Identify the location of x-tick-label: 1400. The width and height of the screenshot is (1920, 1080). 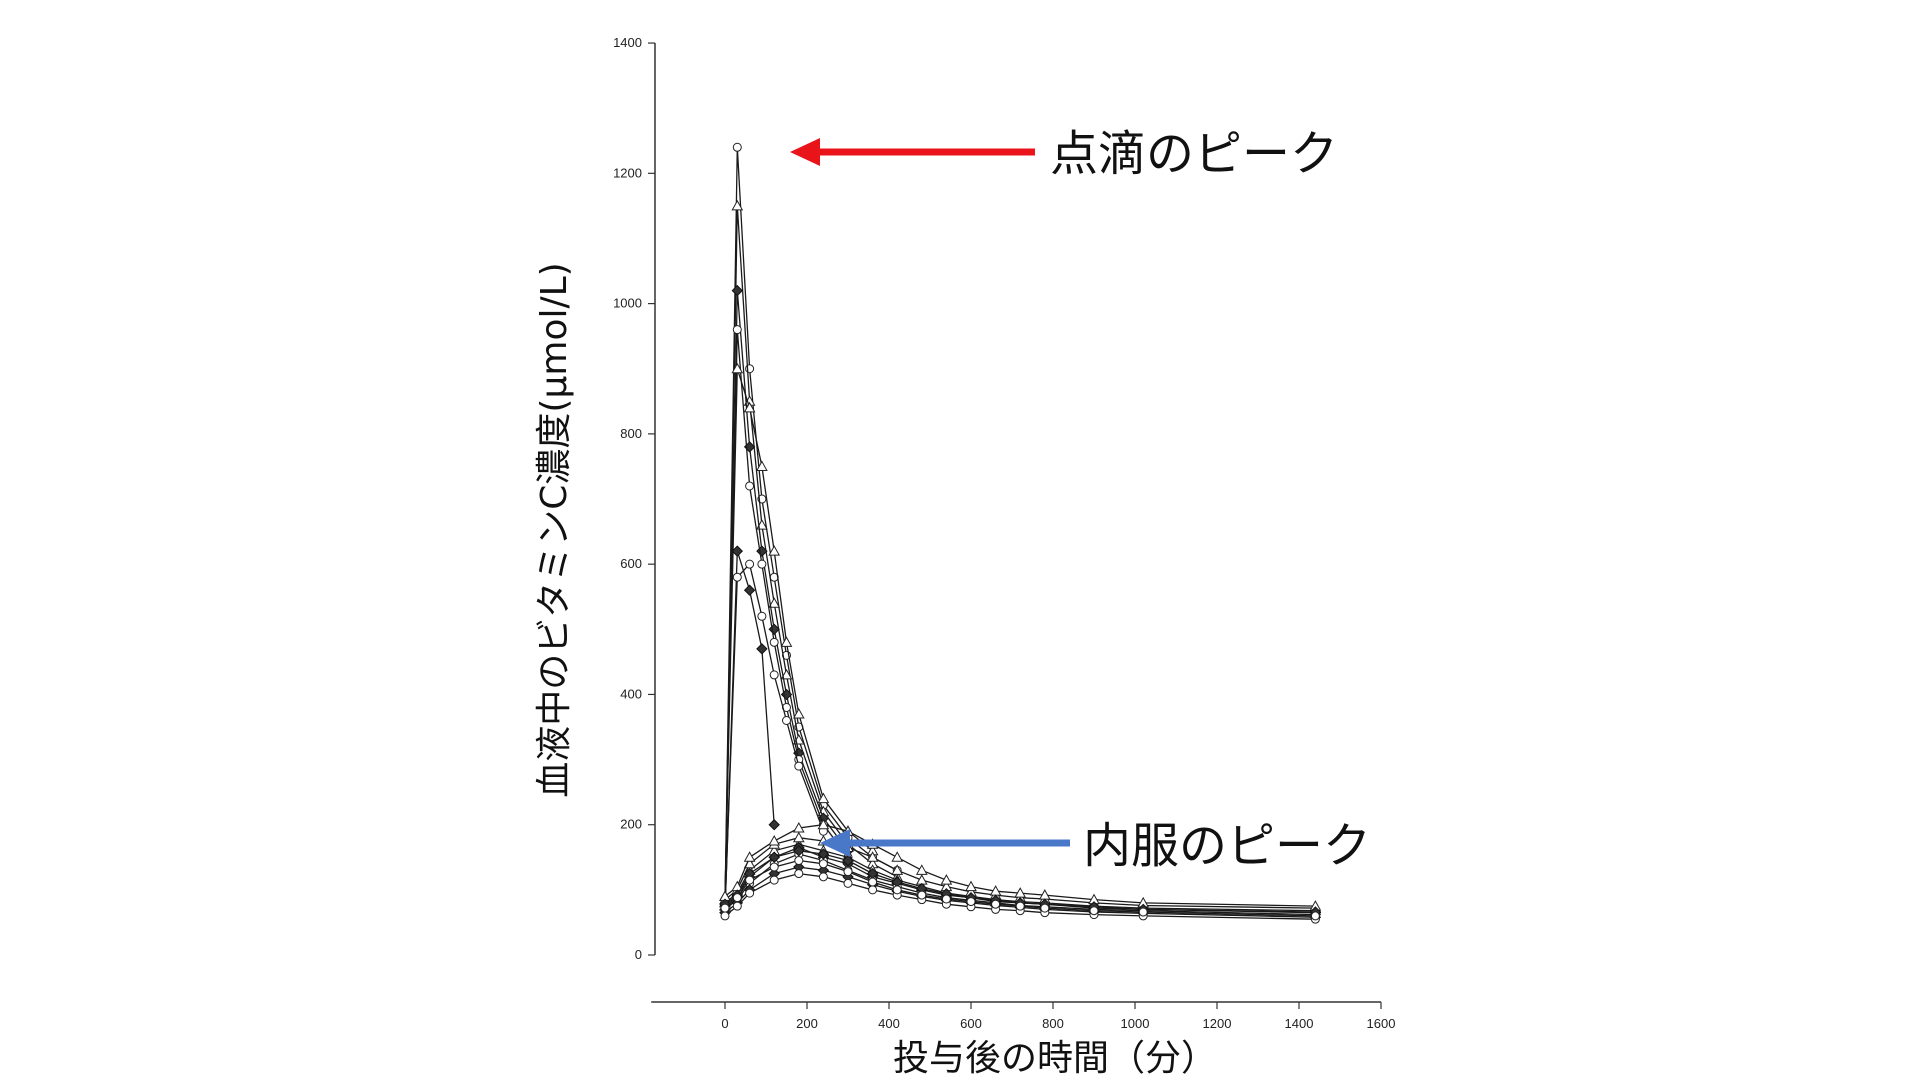
(1299, 1023).